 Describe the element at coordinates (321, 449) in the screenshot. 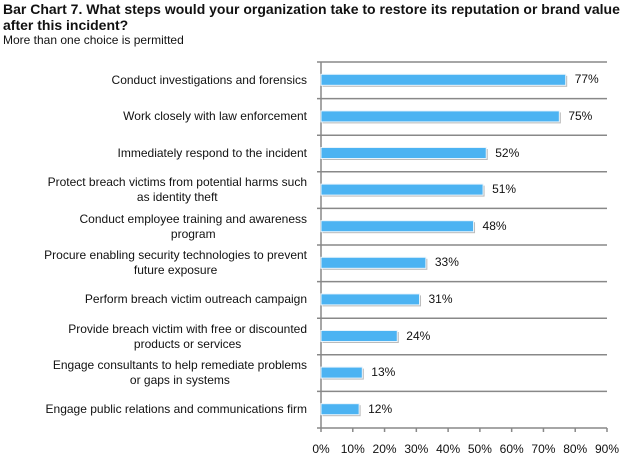

I see `x-tick-label: 0%` at that location.